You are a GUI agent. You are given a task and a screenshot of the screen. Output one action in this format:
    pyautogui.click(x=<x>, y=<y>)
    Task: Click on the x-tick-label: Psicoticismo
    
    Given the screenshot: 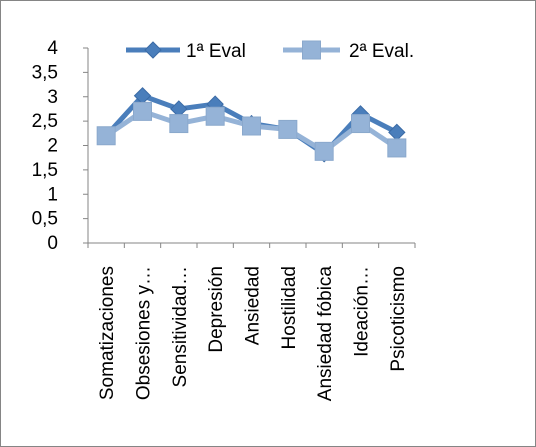 What is the action you would take?
    pyautogui.click(x=398, y=319)
    